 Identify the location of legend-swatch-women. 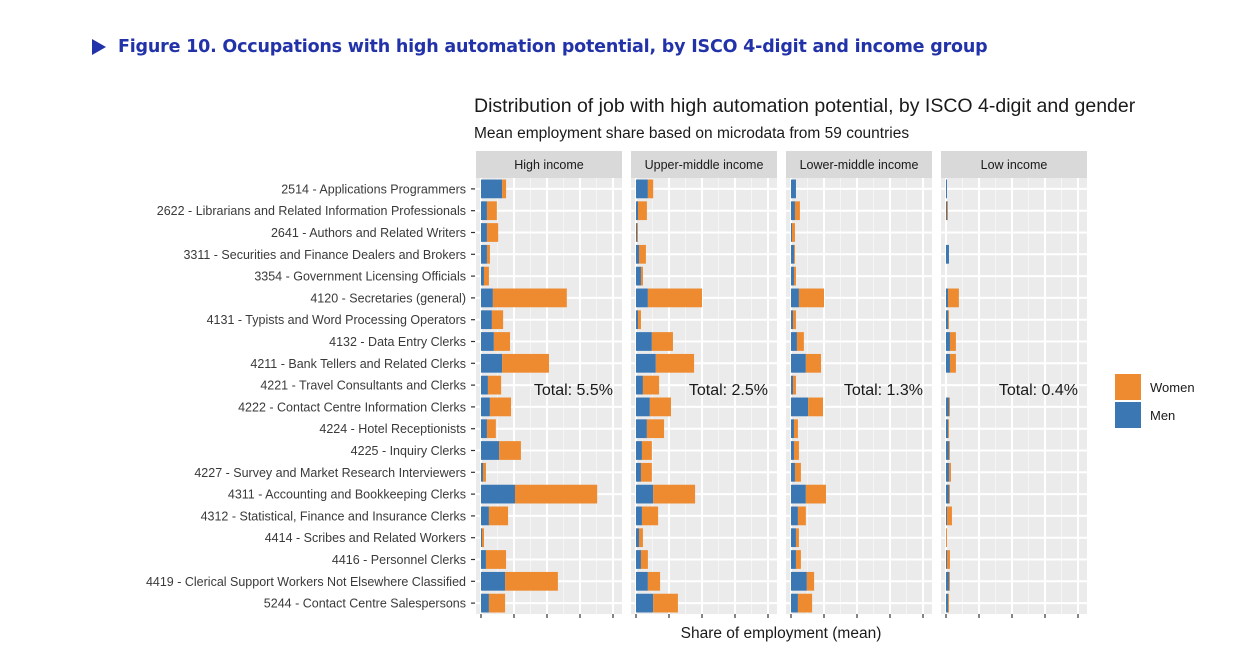
(1128, 387).